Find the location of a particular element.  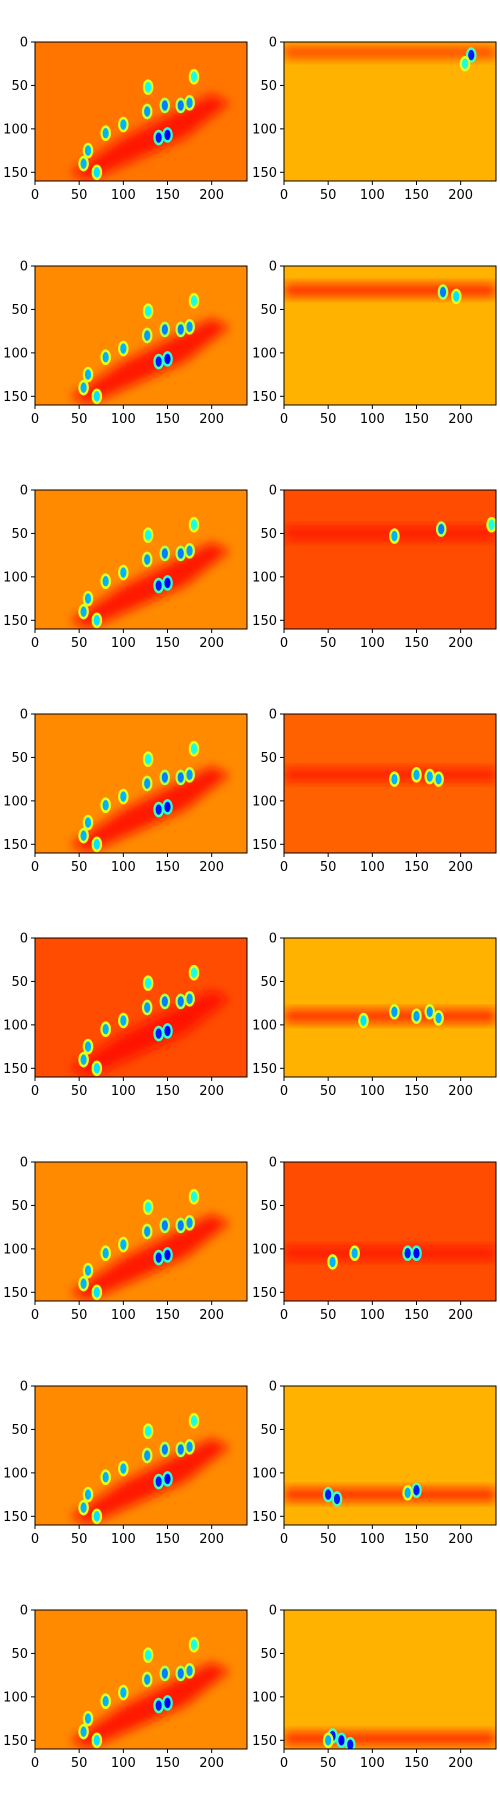

panel-r8-left: 0 50 100 150 200 0 50 100 150 is located at coordinates (125, 1687).